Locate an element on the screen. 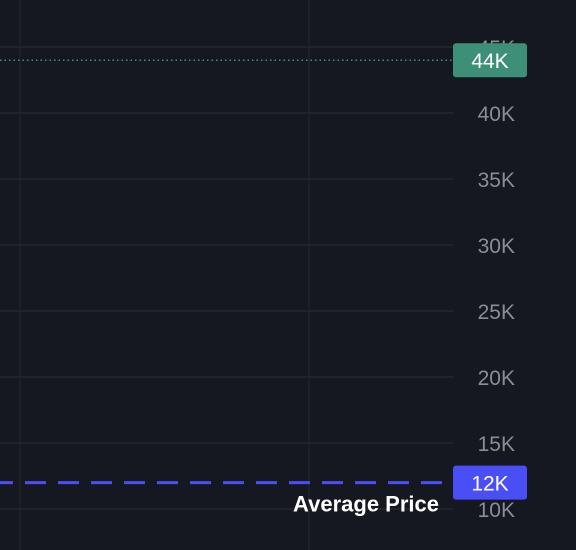 The image size is (576, 550). average-price-caption: Average Price is located at coordinates (366, 504).